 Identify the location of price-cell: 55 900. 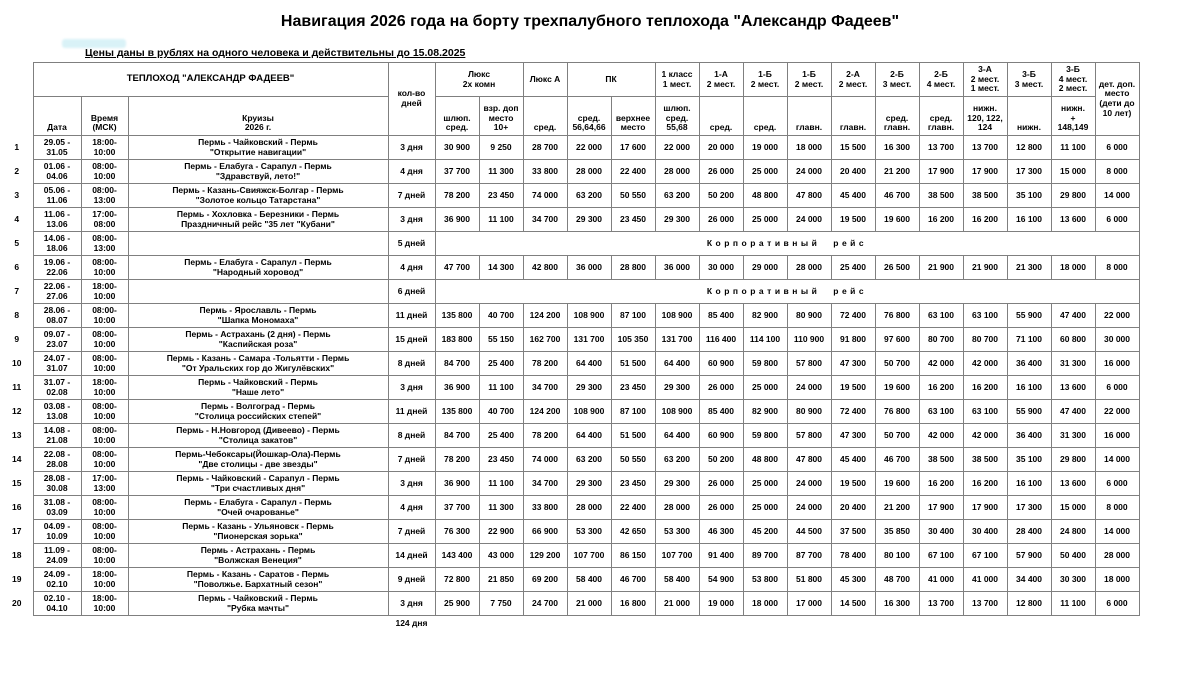
(1029, 315).